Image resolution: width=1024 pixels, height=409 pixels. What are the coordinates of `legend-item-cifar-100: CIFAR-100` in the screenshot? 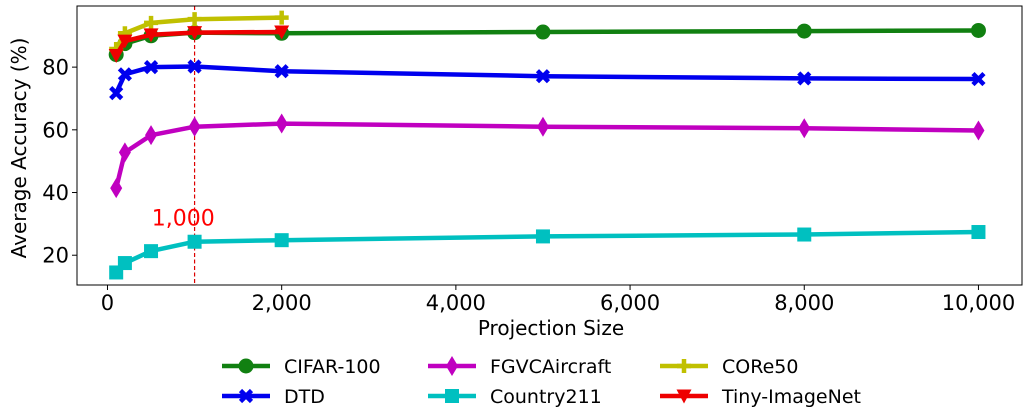 It's located at (301, 367).